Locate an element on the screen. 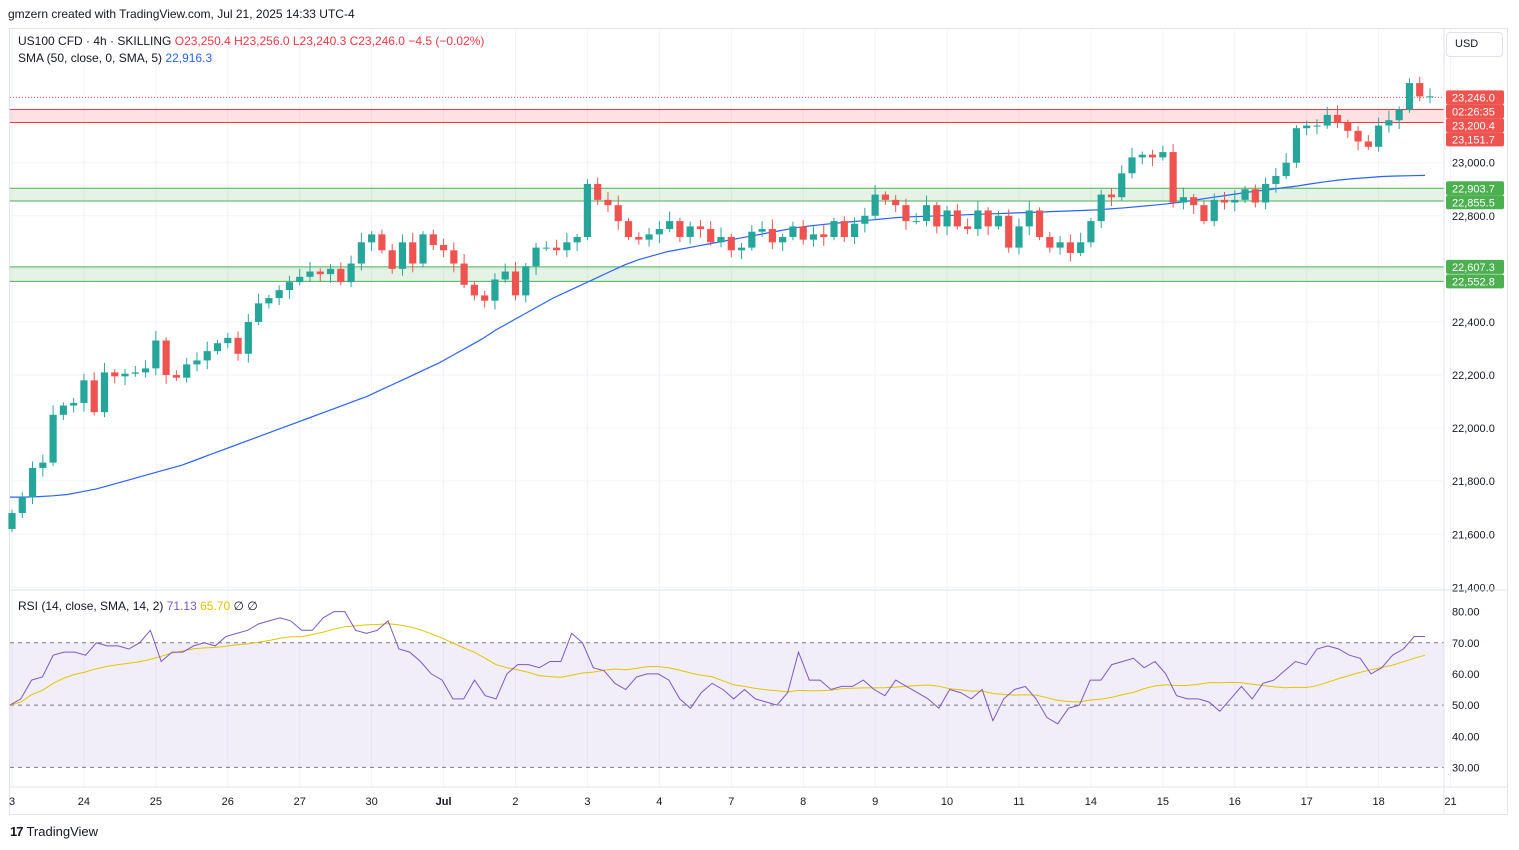 Image resolution: width=1519 pixels, height=850 pixels. time-tick-label: 30 is located at coordinates (372, 802).